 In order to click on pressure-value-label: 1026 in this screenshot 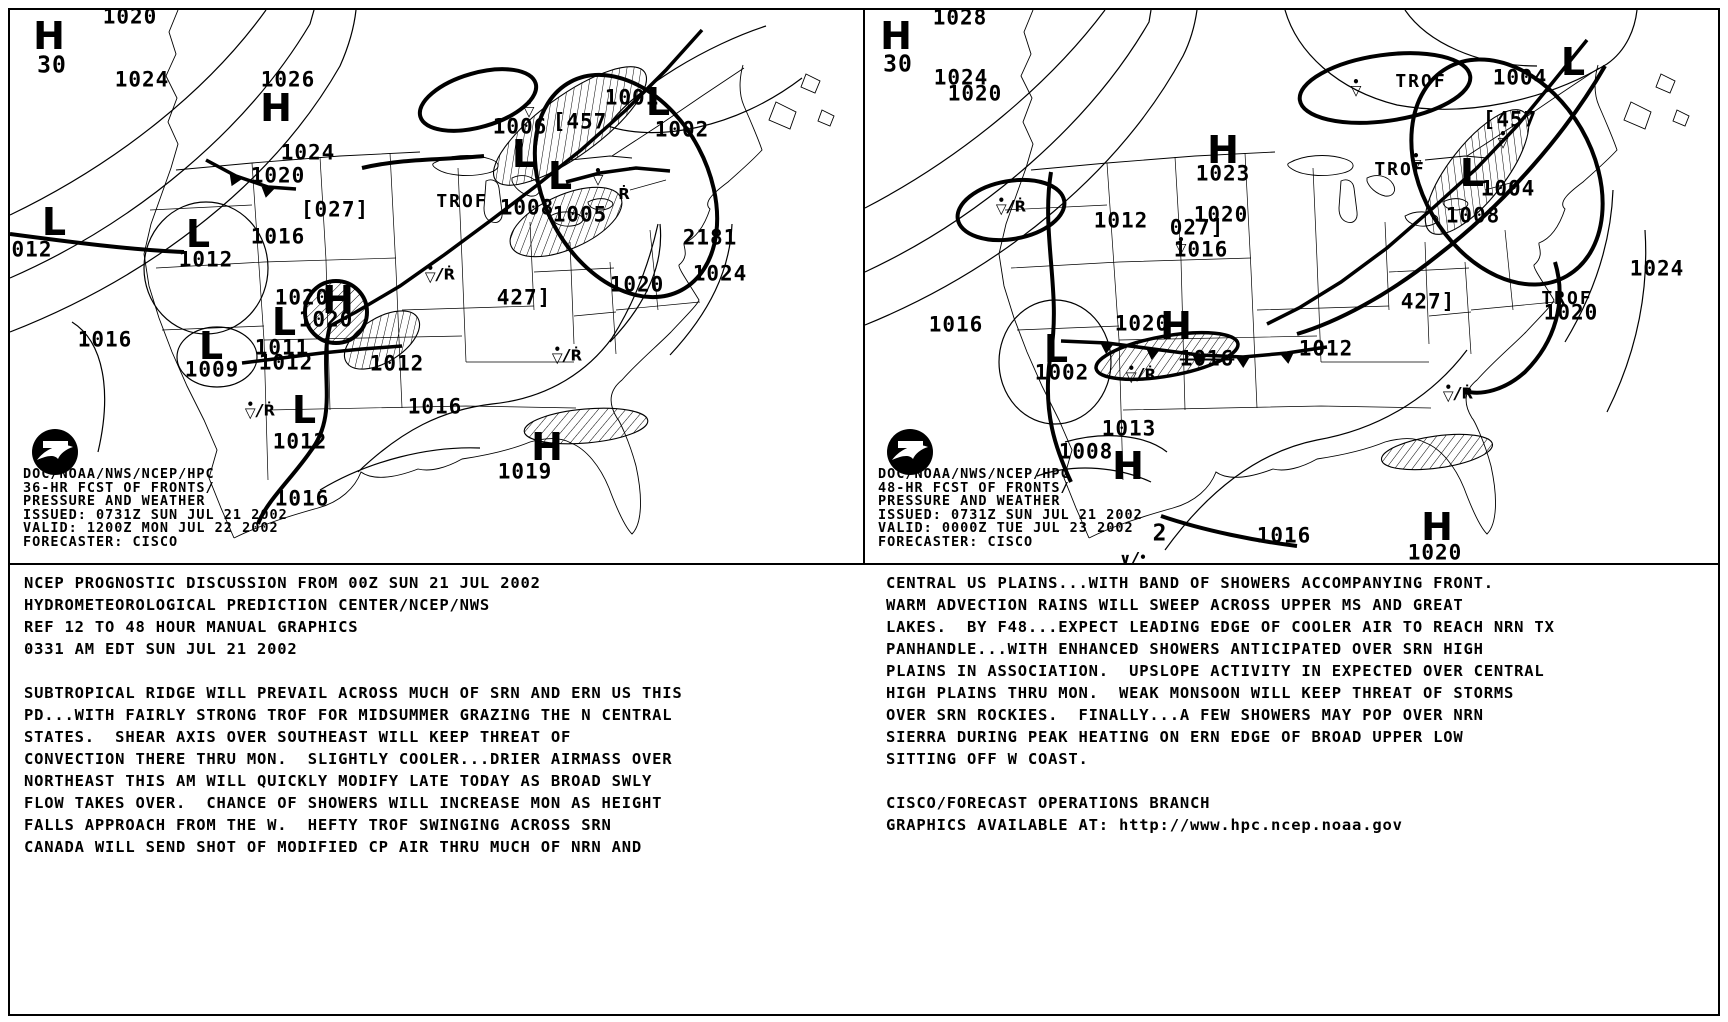, I will do `click(288, 79)`.